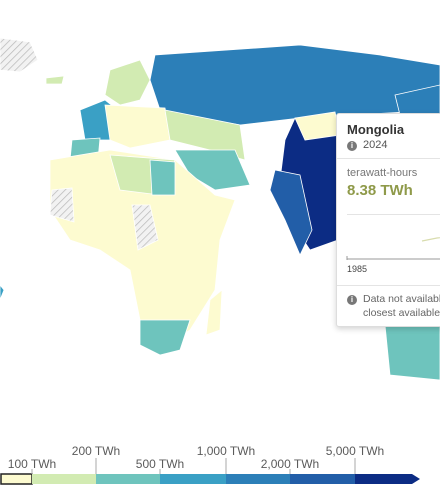 This screenshot has width=440, height=496. I want to click on legend-ticks, so click(193, 466).